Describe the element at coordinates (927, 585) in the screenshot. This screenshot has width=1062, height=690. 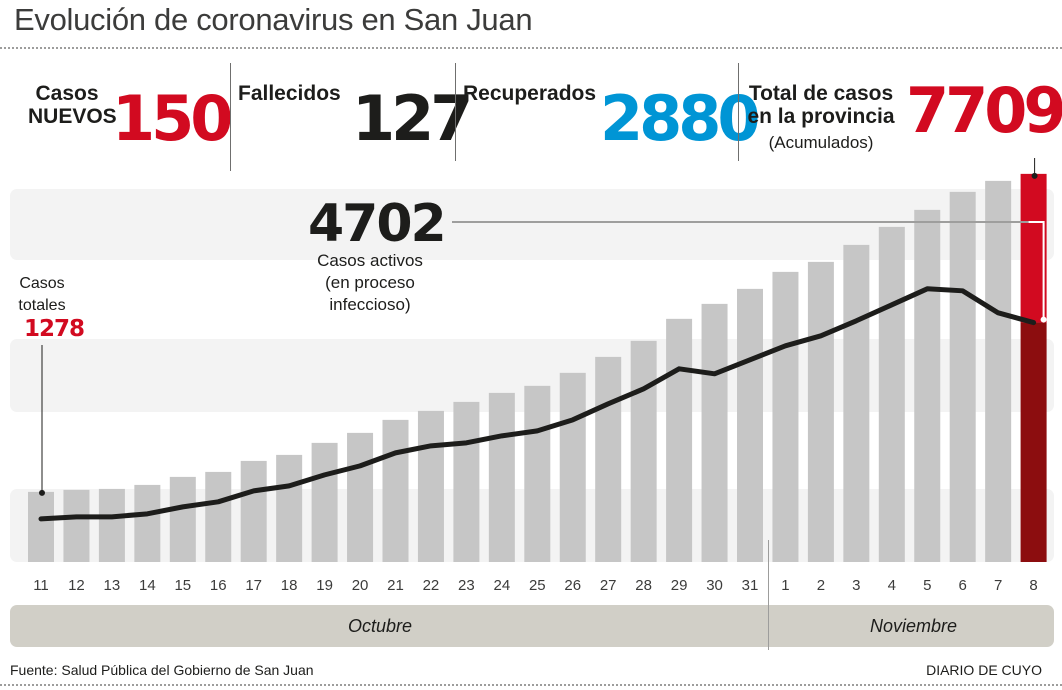
I see `x-tick-label: 5` at that location.